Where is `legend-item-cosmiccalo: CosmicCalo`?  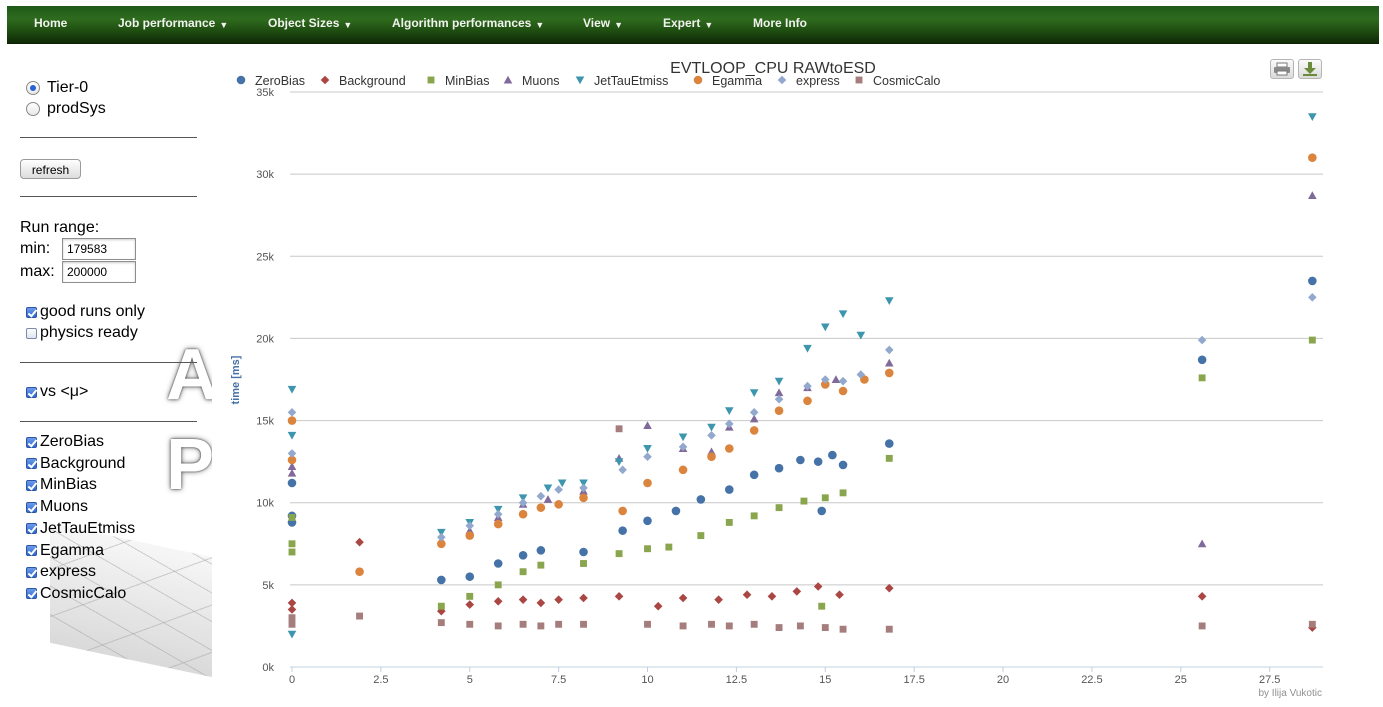
legend-item-cosmiccalo: CosmicCalo is located at coordinates (898, 81).